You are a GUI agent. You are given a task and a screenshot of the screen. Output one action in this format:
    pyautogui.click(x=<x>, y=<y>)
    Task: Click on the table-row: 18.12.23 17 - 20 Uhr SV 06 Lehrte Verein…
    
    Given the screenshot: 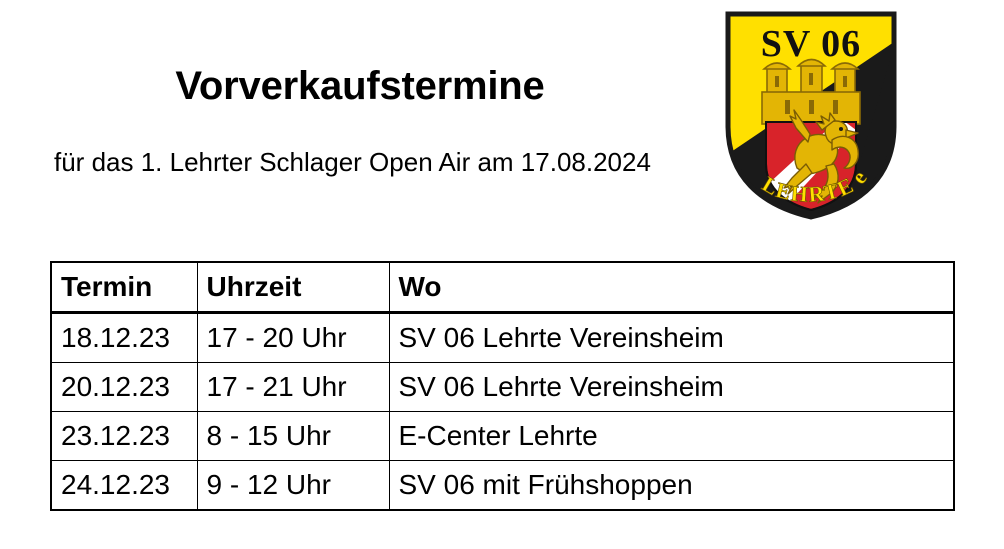 What is the action you would take?
    pyautogui.click(x=502, y=337)
    